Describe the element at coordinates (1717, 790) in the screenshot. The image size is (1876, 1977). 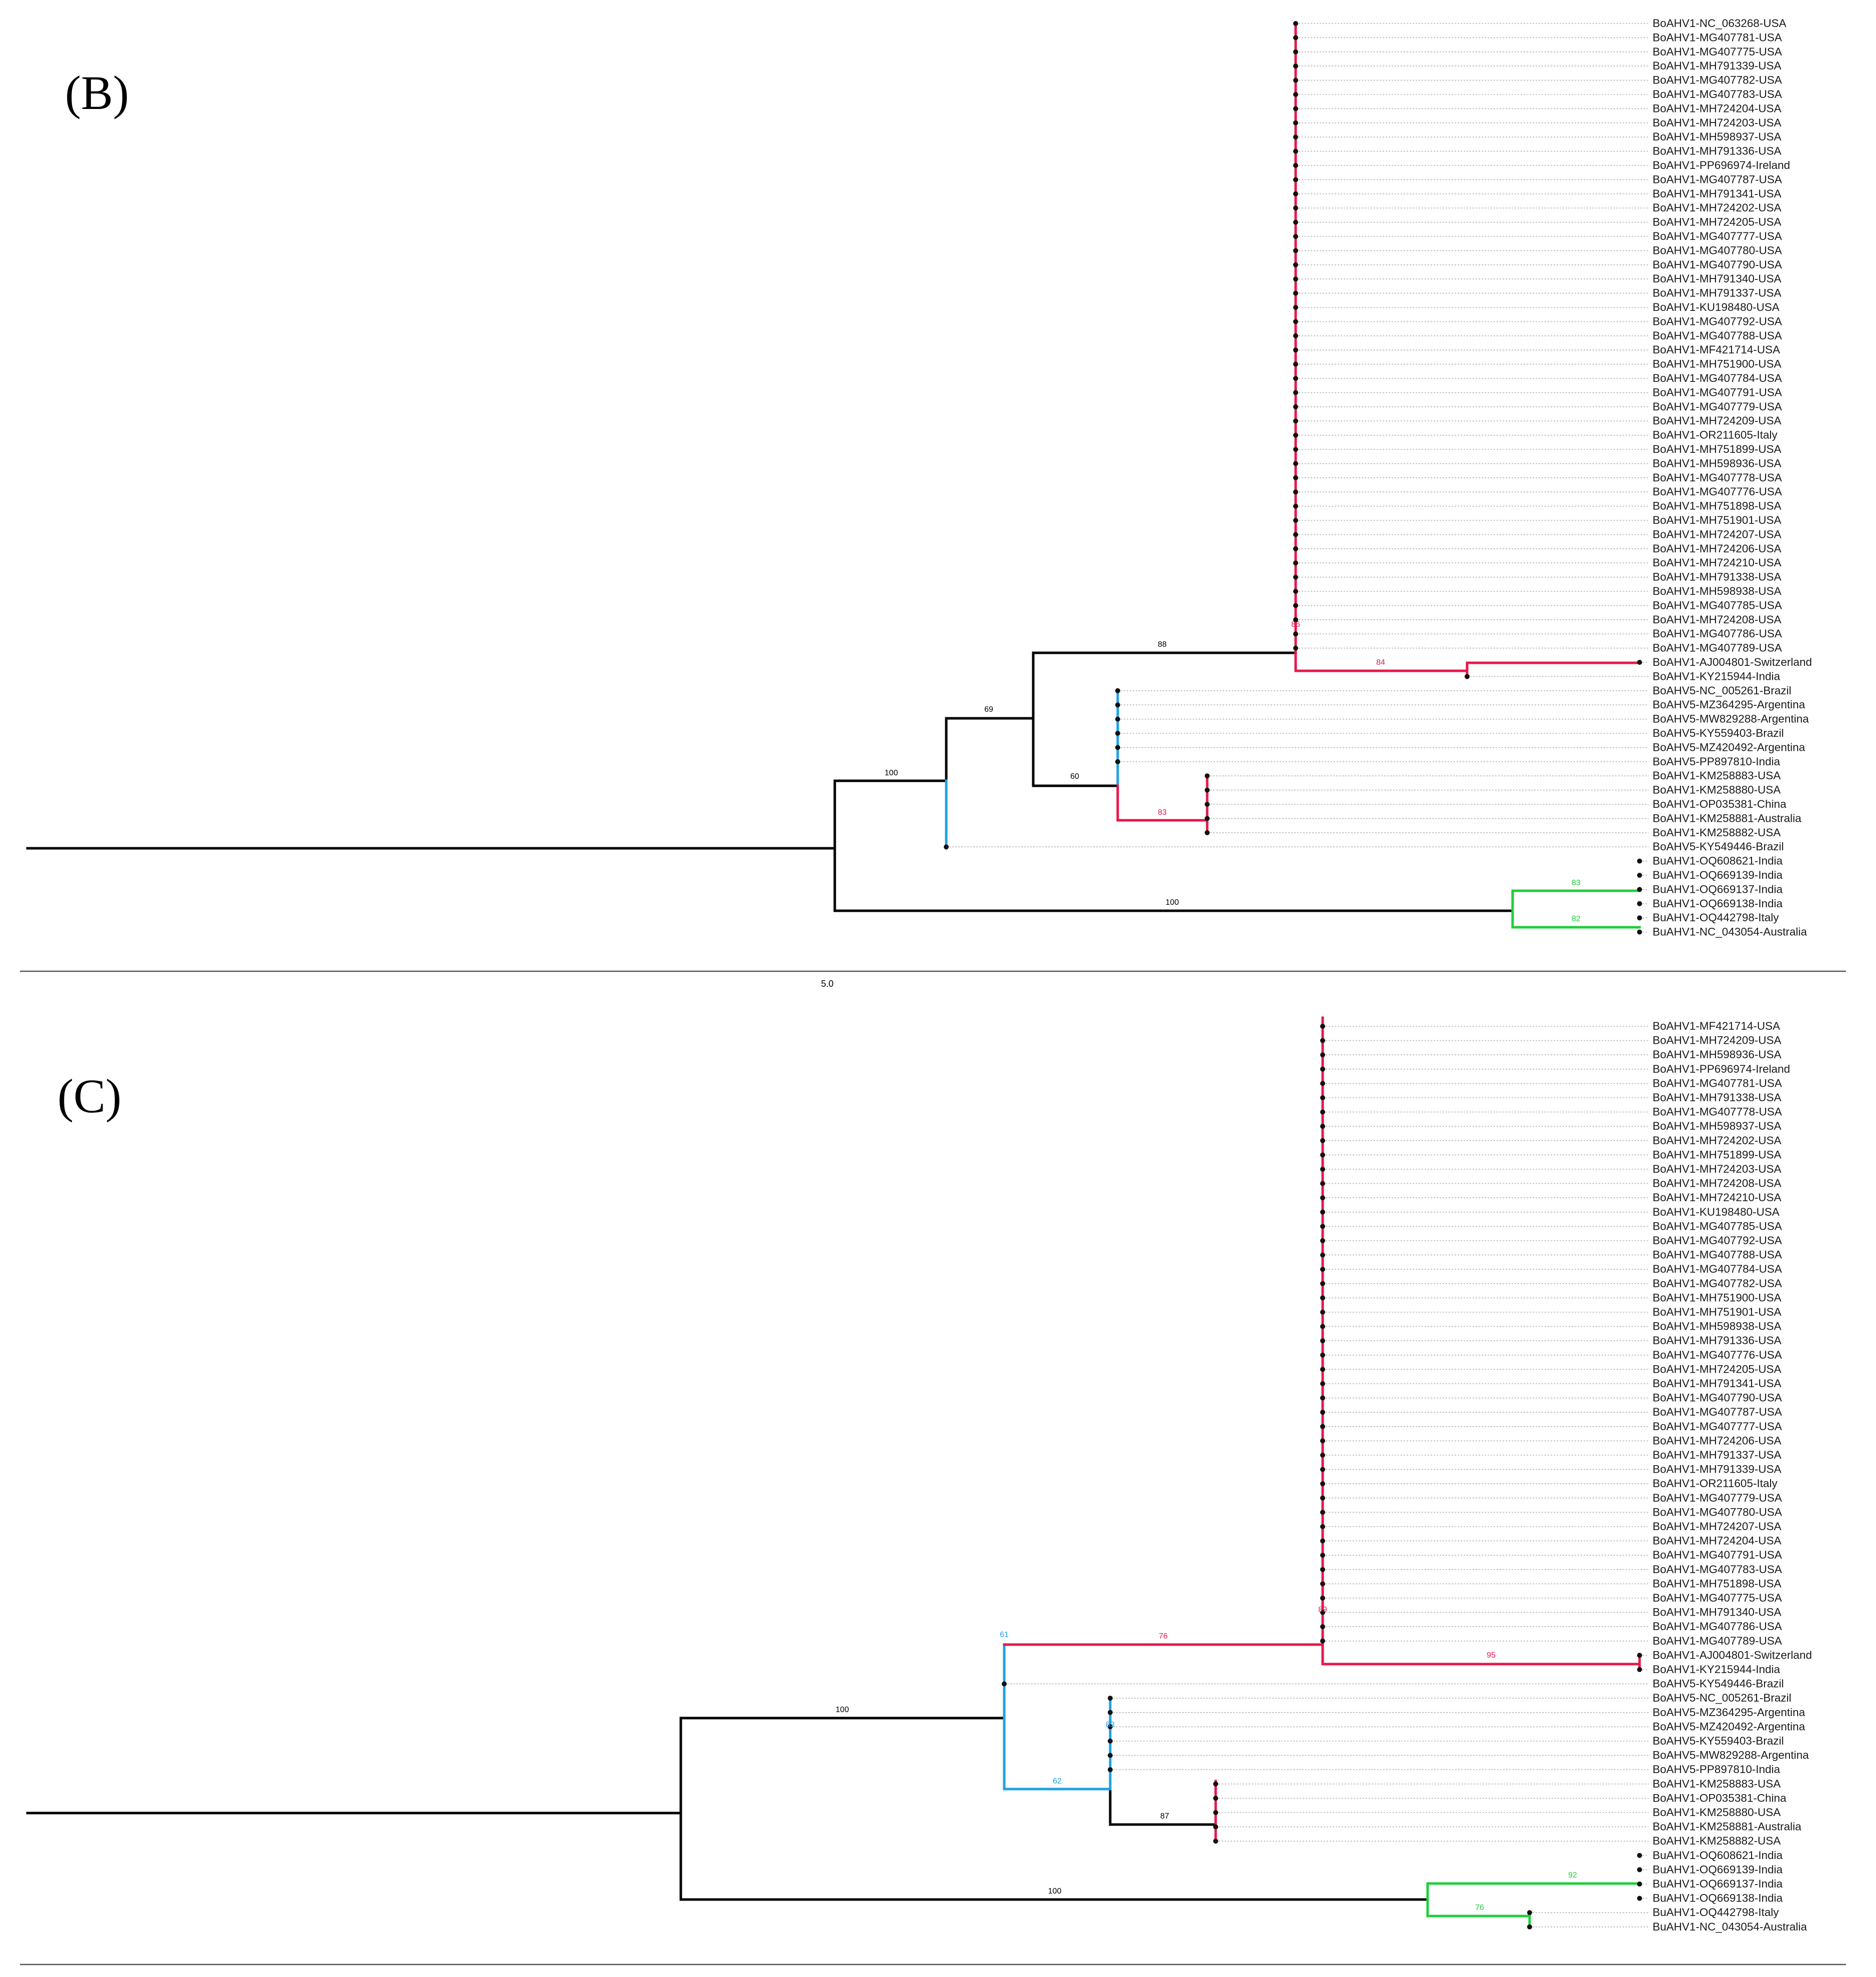
I see `leaf-label: BoAHV1-KM258880-USA` at that location.